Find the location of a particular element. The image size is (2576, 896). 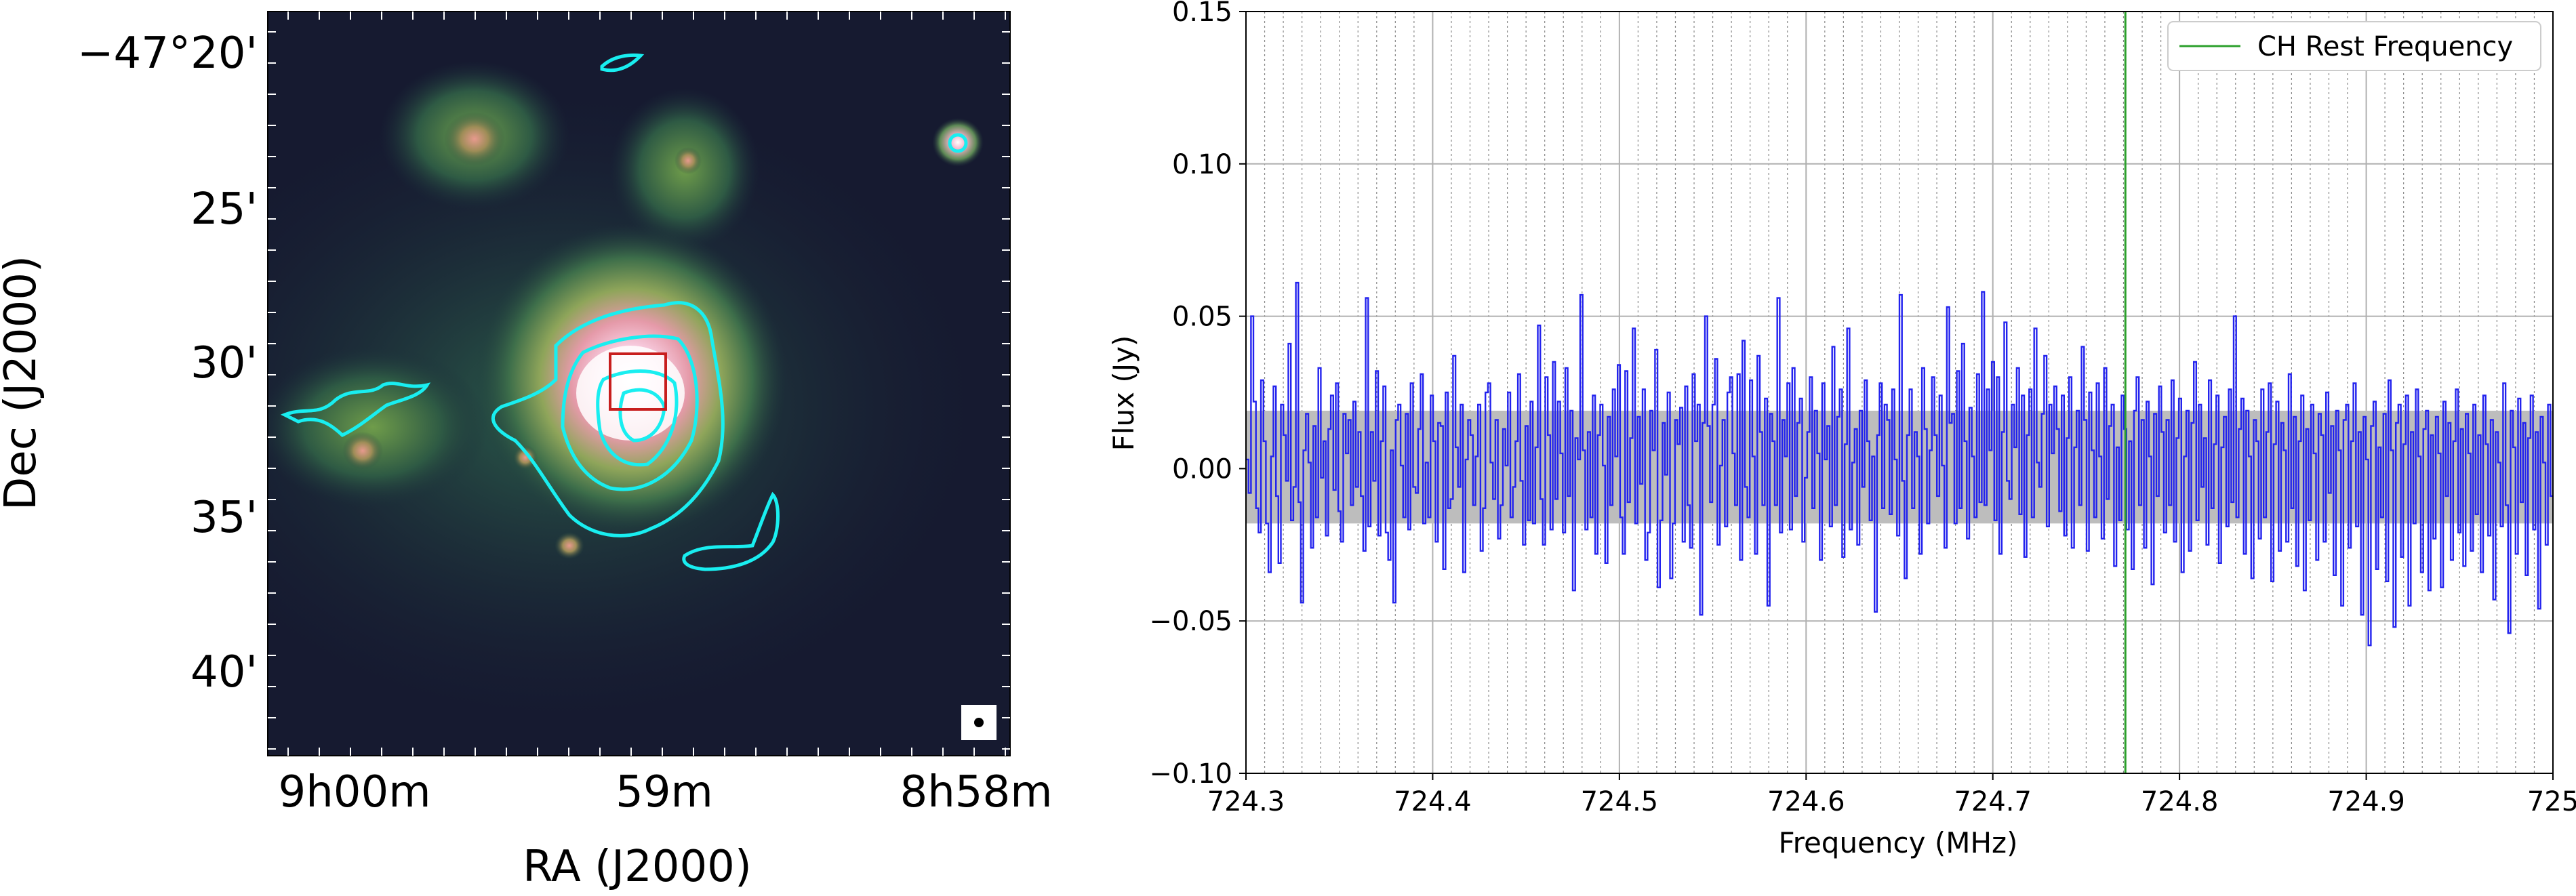

blob-upper-mid is located at coordinates (688, 160).